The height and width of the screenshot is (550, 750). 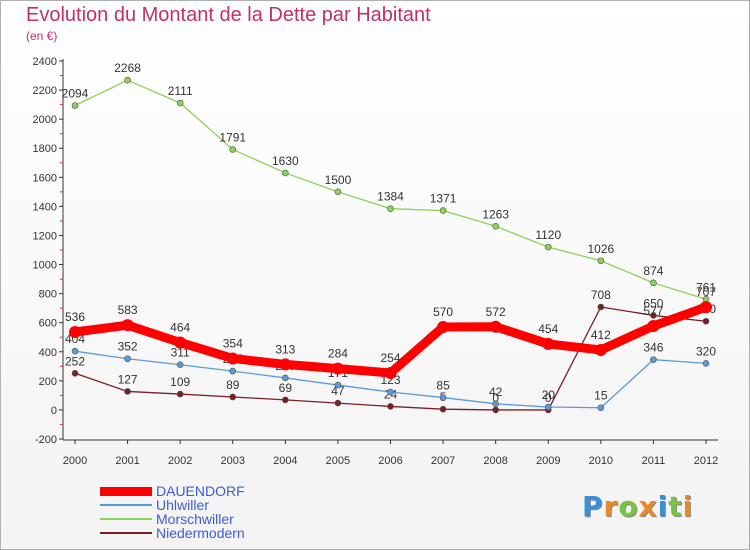 I want to click on data-label: 650, so click(x=653, y=303).